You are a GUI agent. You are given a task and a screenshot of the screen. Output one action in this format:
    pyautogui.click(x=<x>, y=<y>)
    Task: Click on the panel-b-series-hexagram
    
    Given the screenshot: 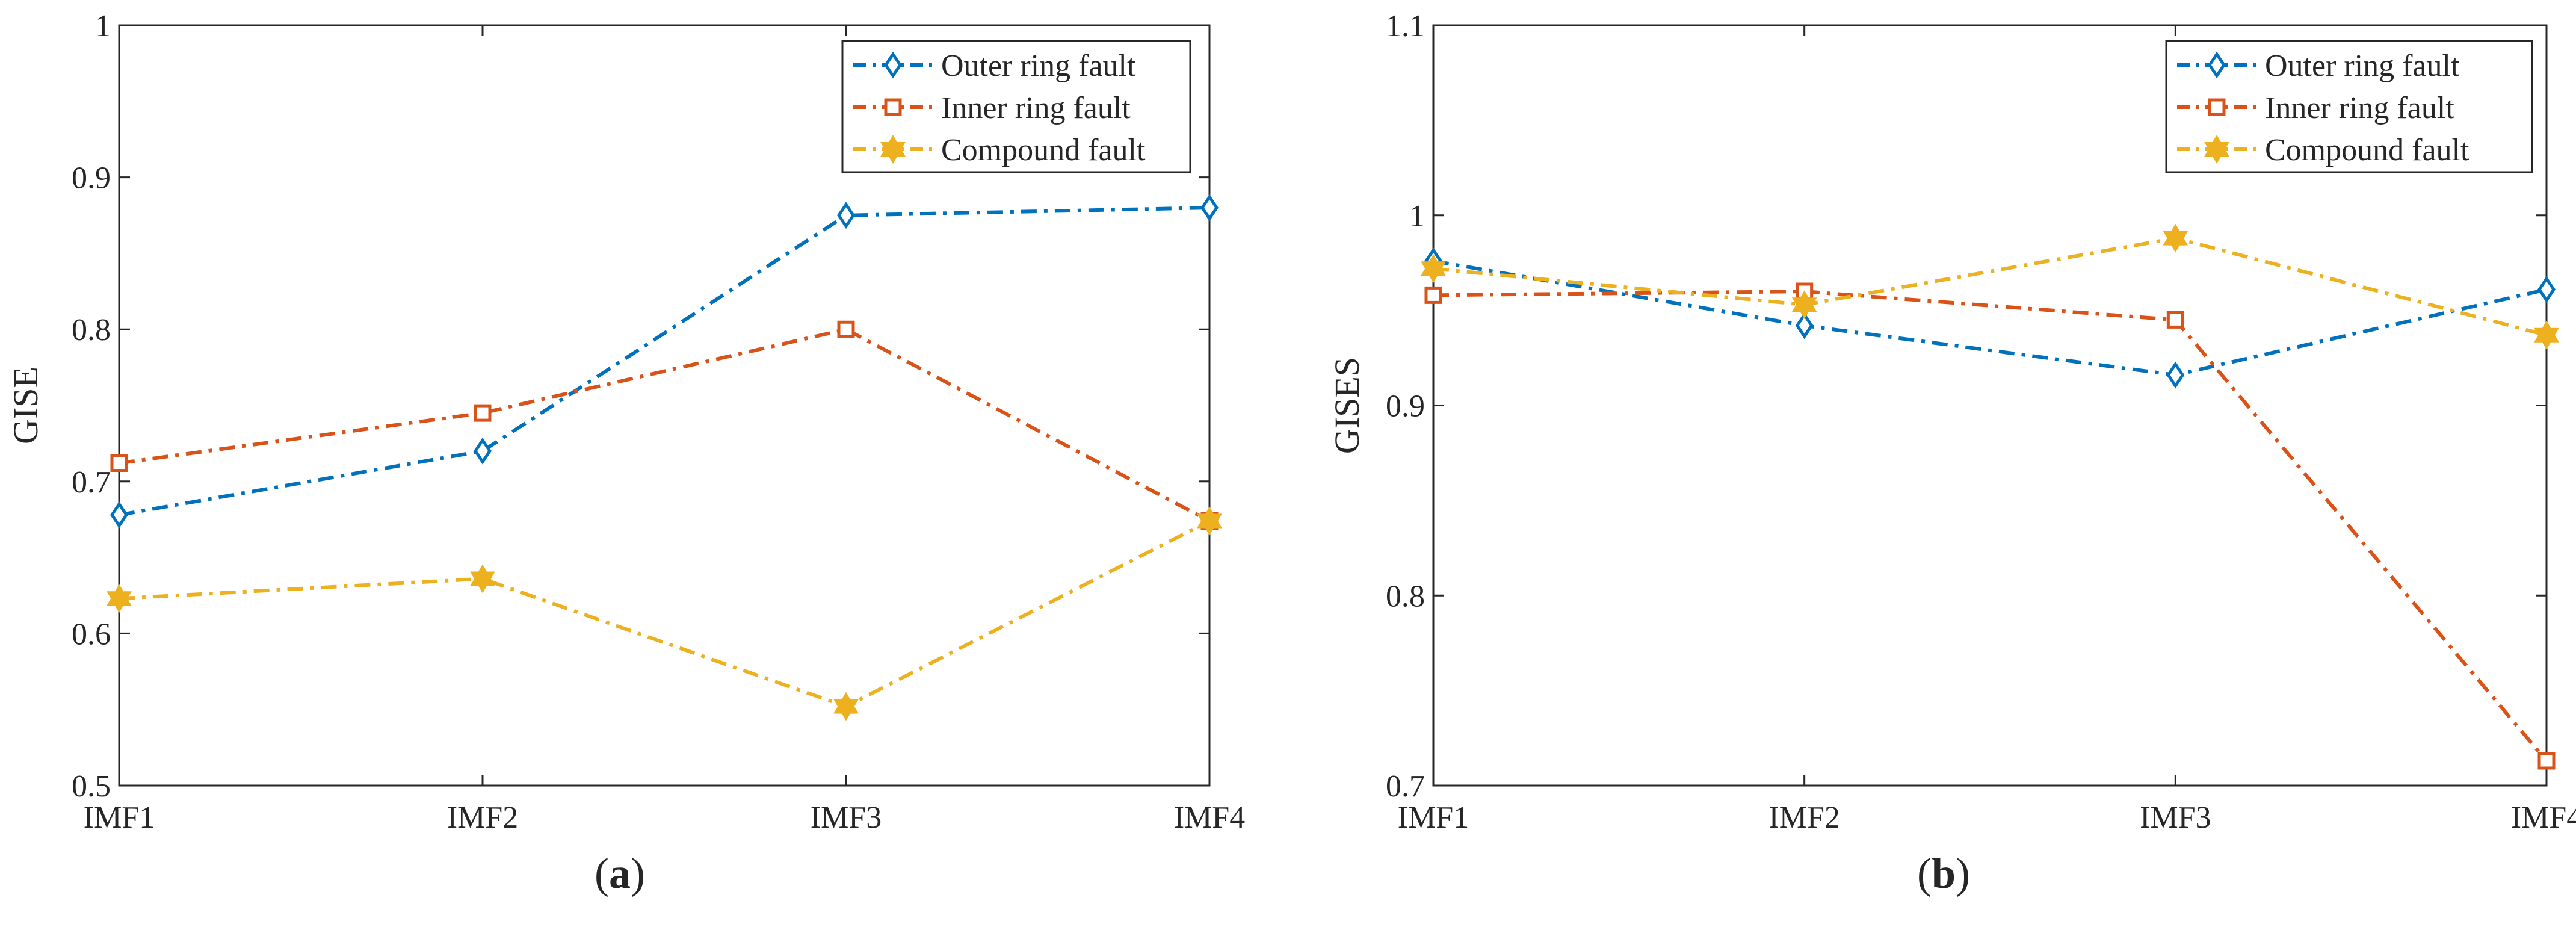 What is the action you would take?
    pyautogui.click(x=1990, y=286)
    